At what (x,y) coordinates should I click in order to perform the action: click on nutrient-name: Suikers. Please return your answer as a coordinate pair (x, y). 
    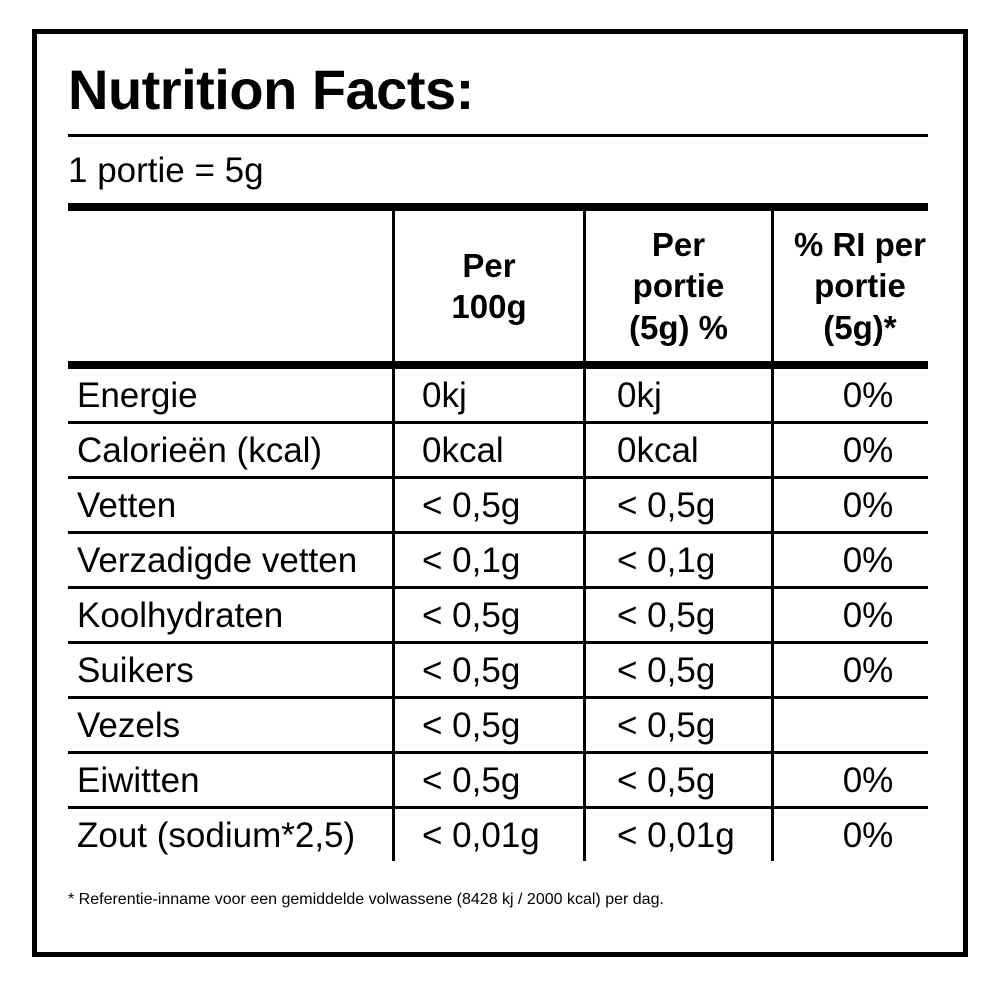
    Looking at the image, I should click on (135, 670).